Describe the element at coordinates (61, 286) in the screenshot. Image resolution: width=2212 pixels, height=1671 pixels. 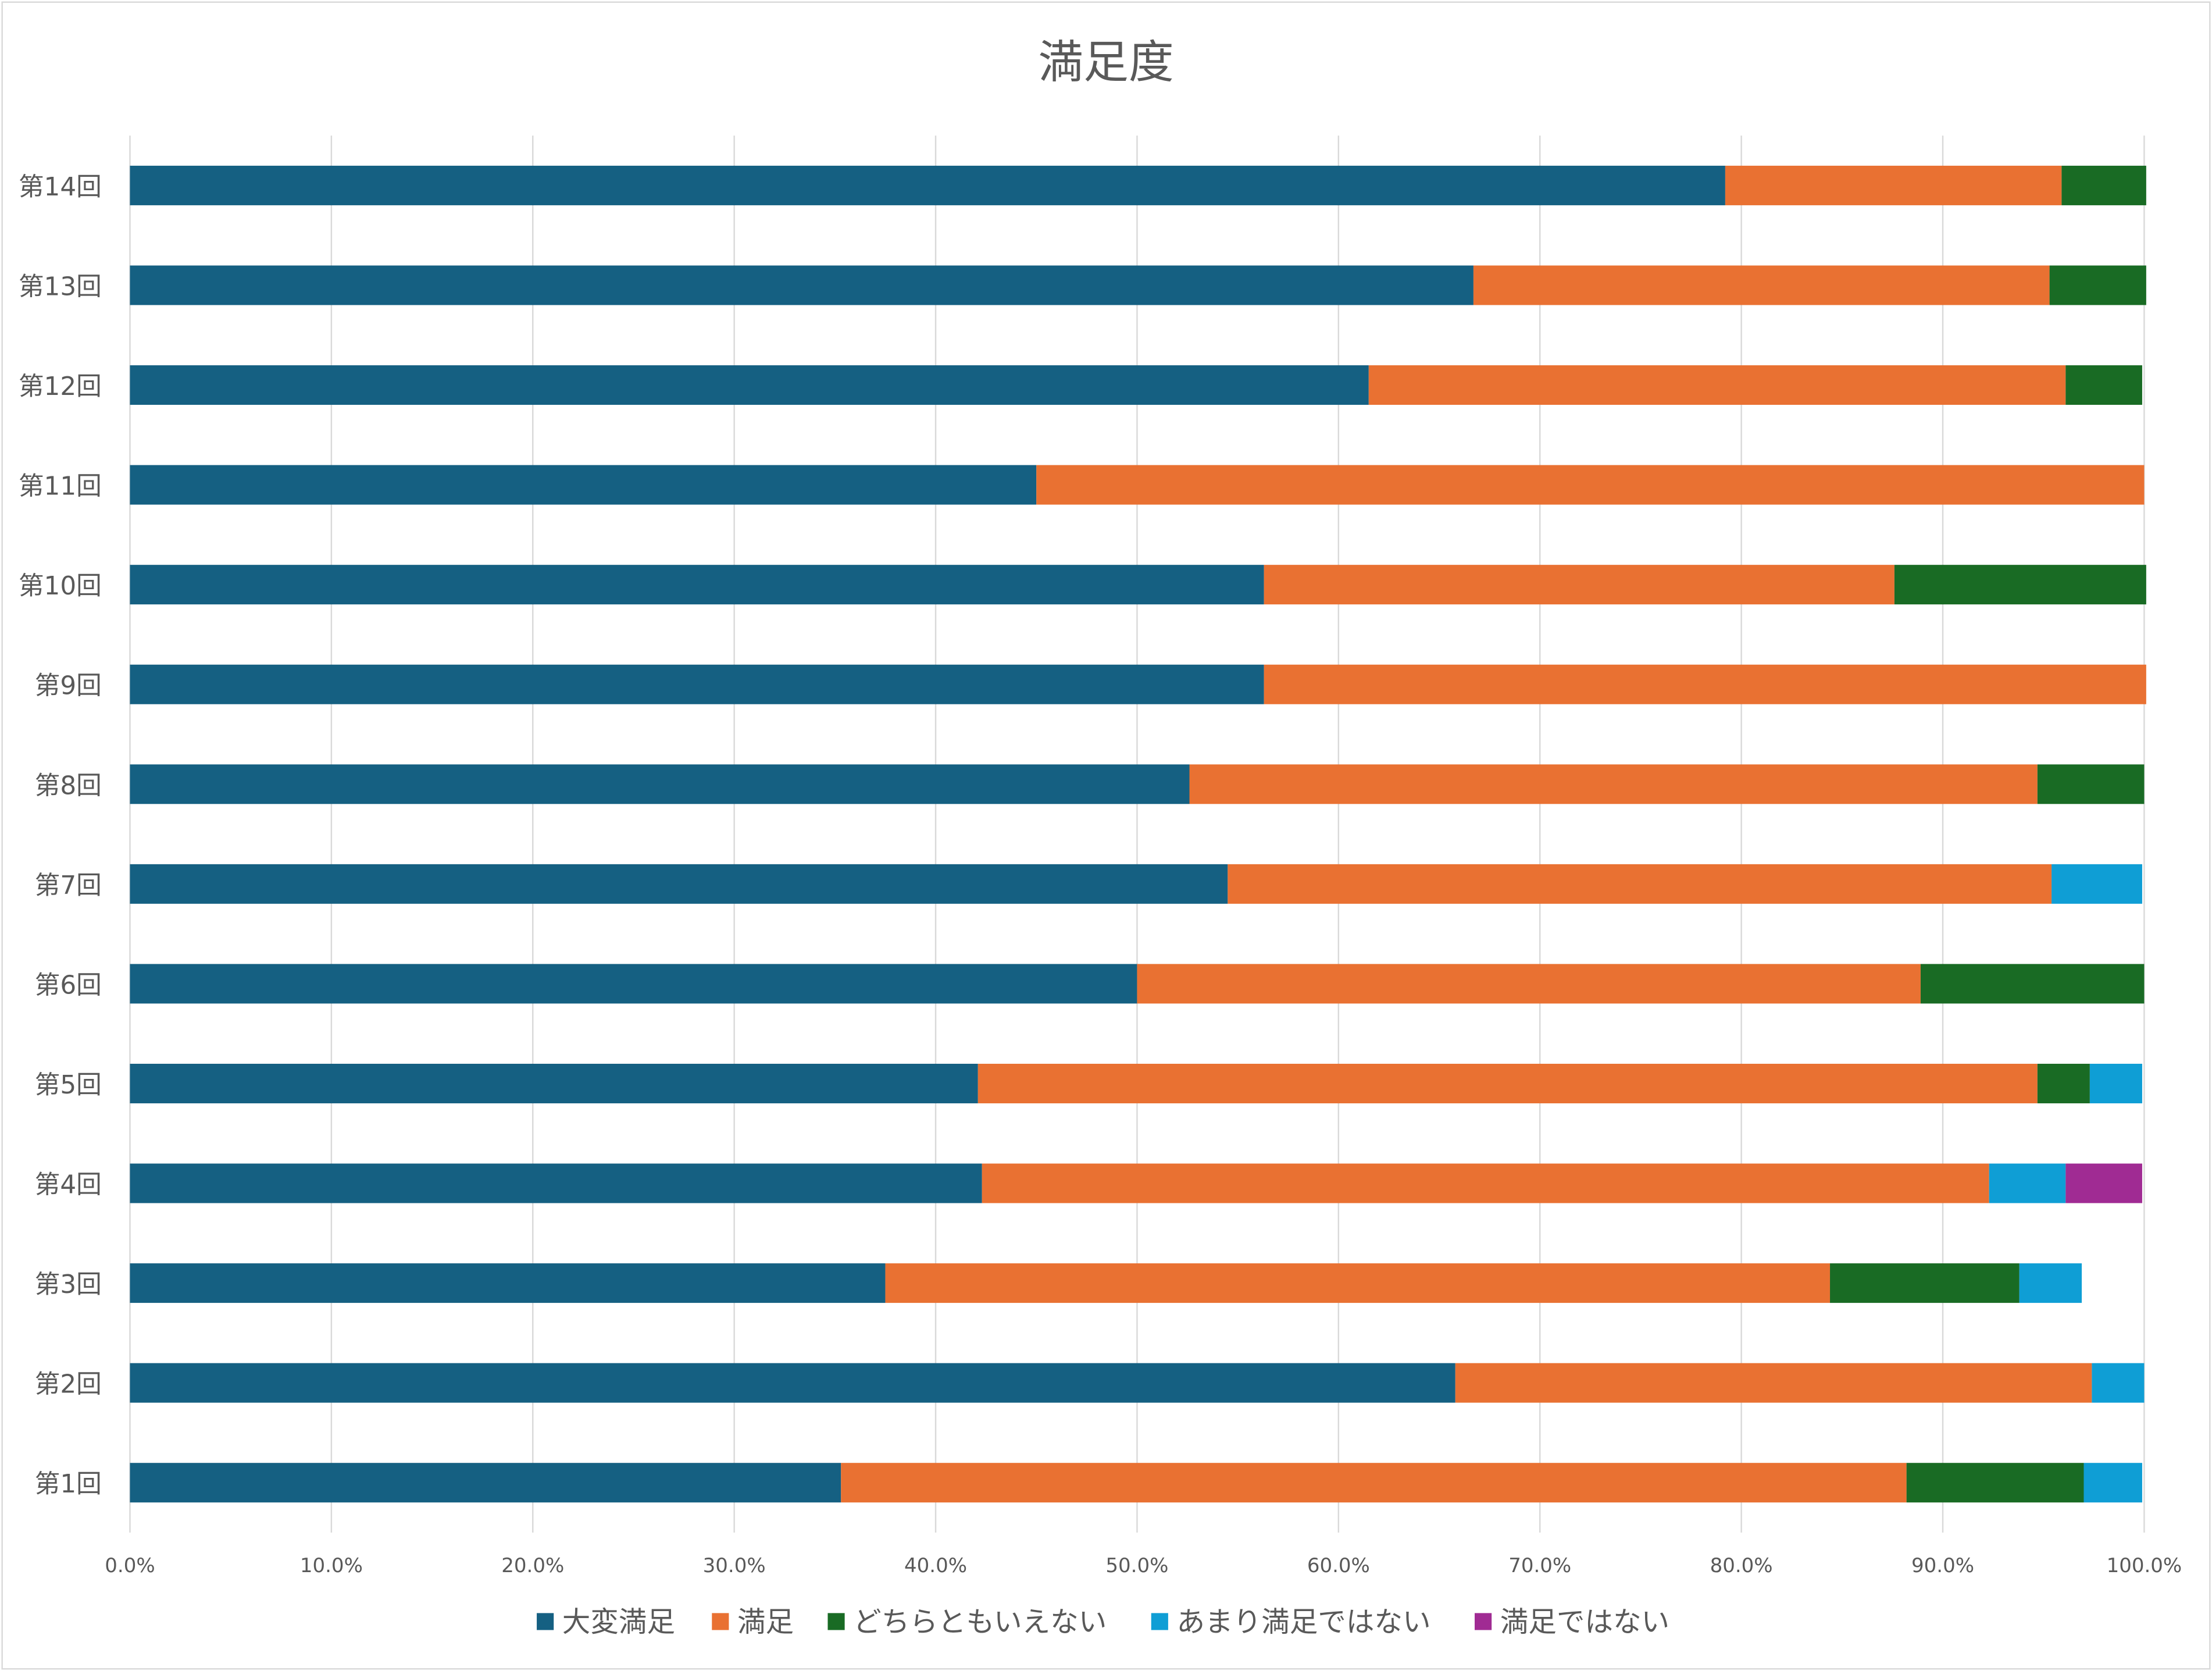
I see `y-tick-label: 第13回` at that location.